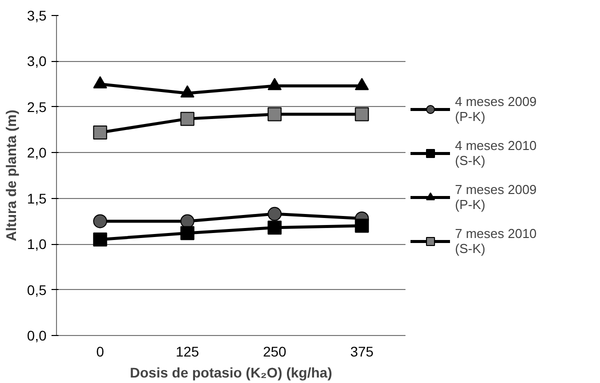 Image resolution: width=600 pixels, height=383 pixels. Describe the element at coordinates (37, 336) in the screenshot. I see `y-tick-label: 0,0` at that location.